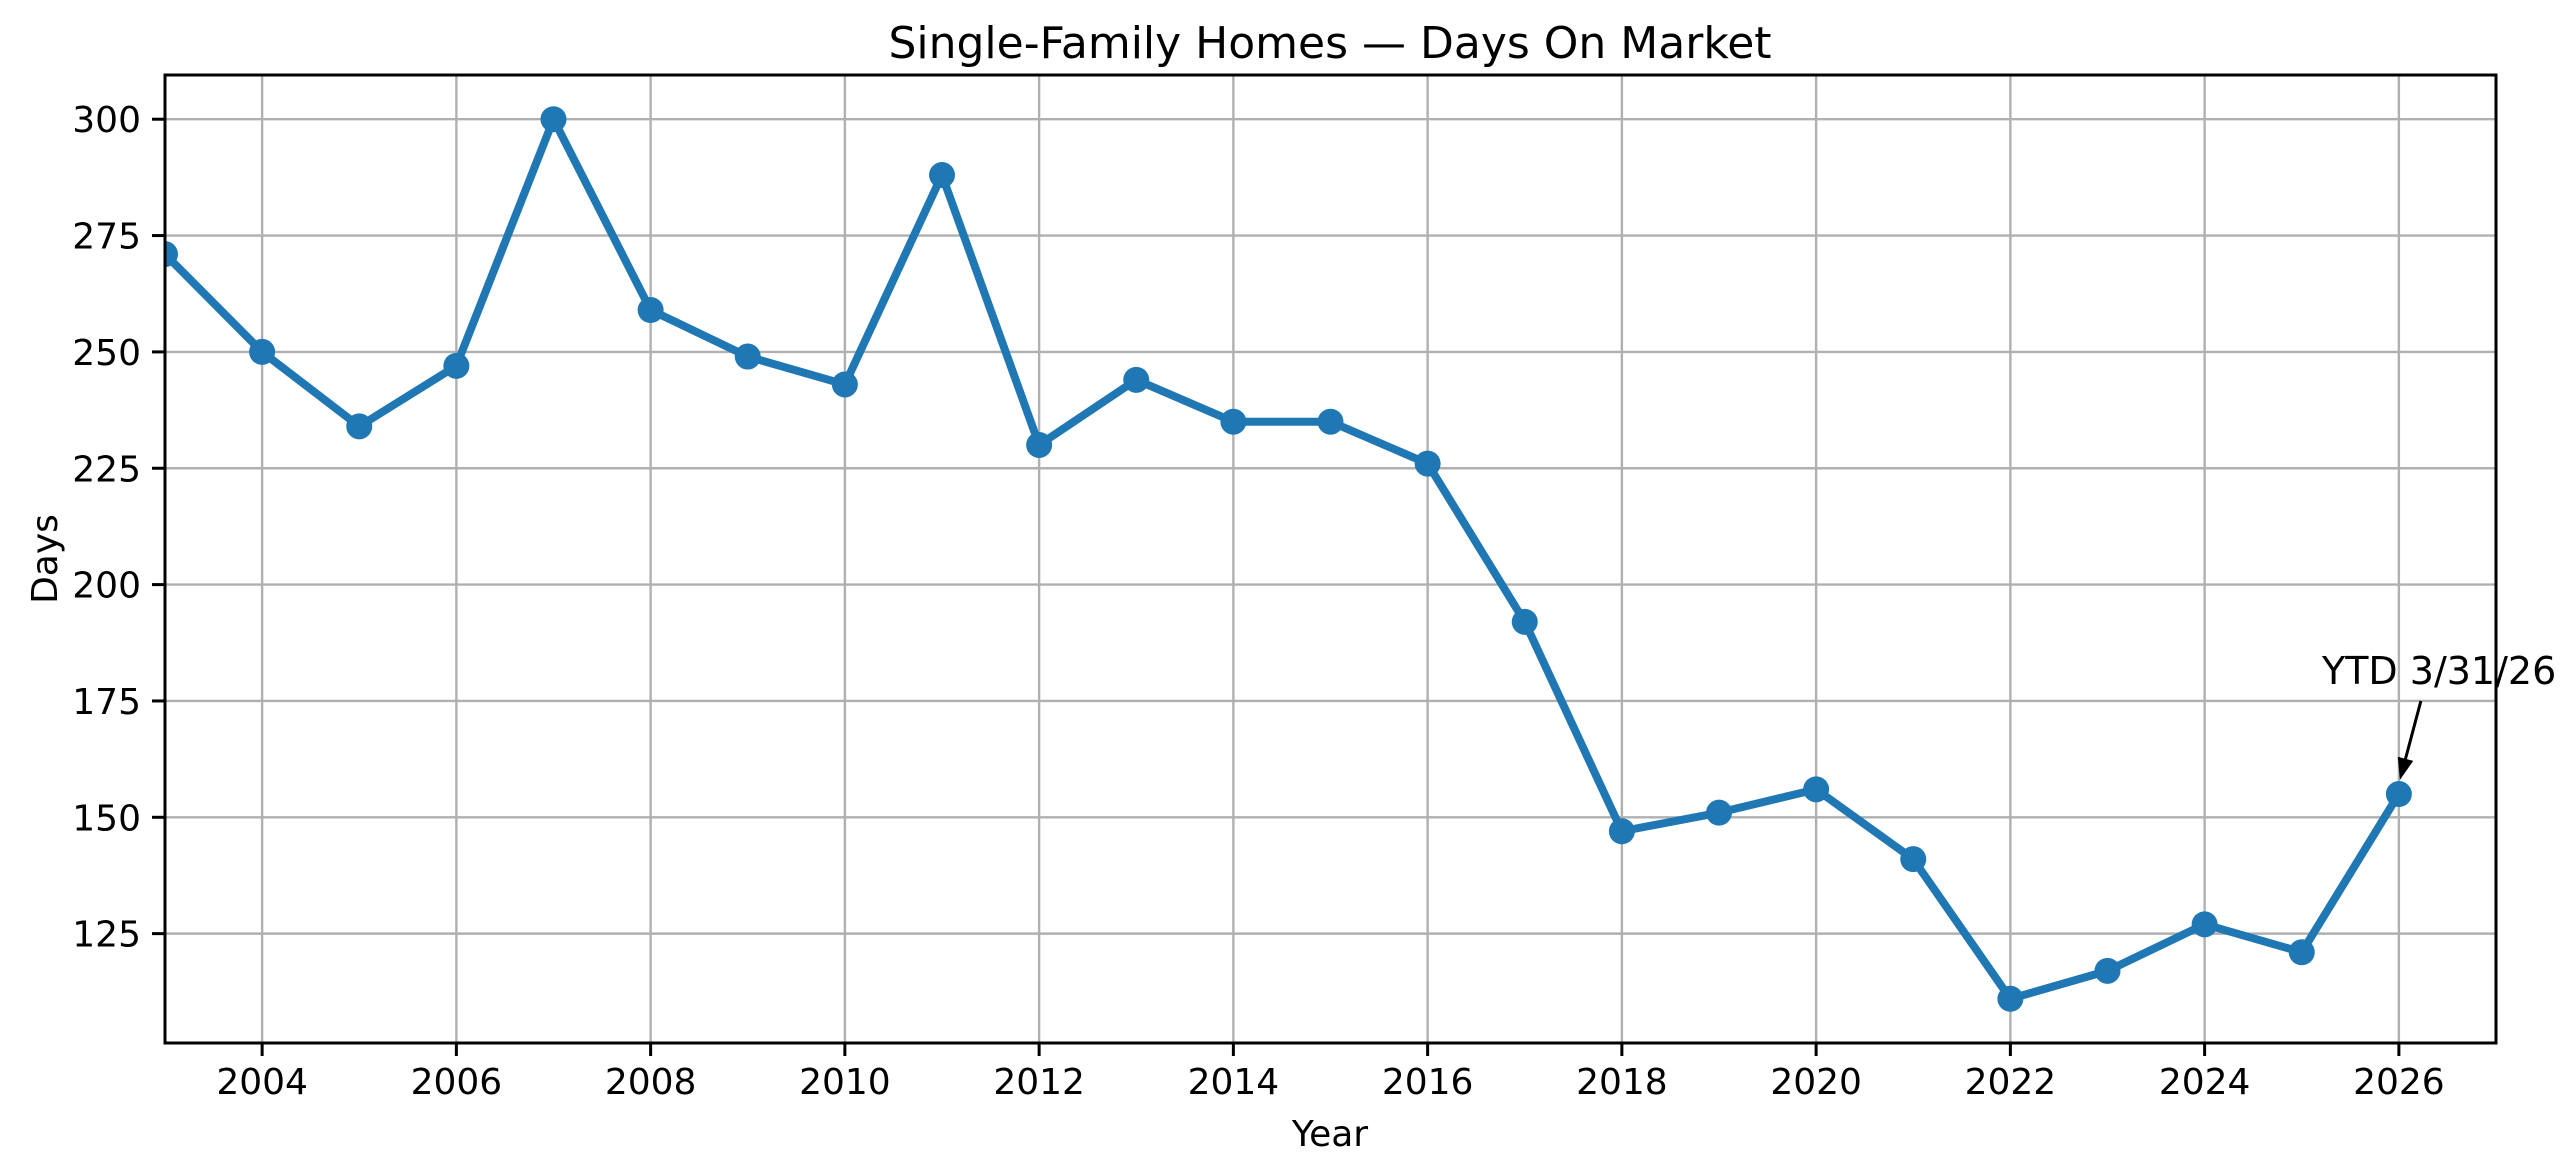  Describe the element at coordinates (106, 353) in the screenshot. I see `y-tick-label: 250` at that location.